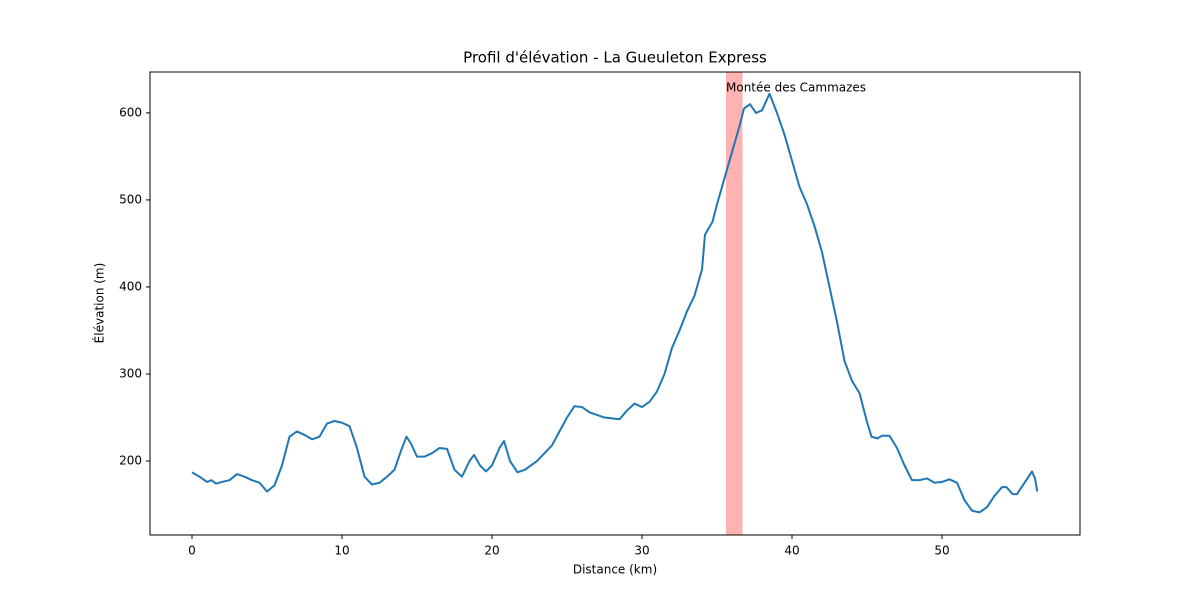 This screenshot has height=604, width=1200. Describe the element at coordinates (341, 551) in the screenshot. I see `x-tick-label: 10` at that location.